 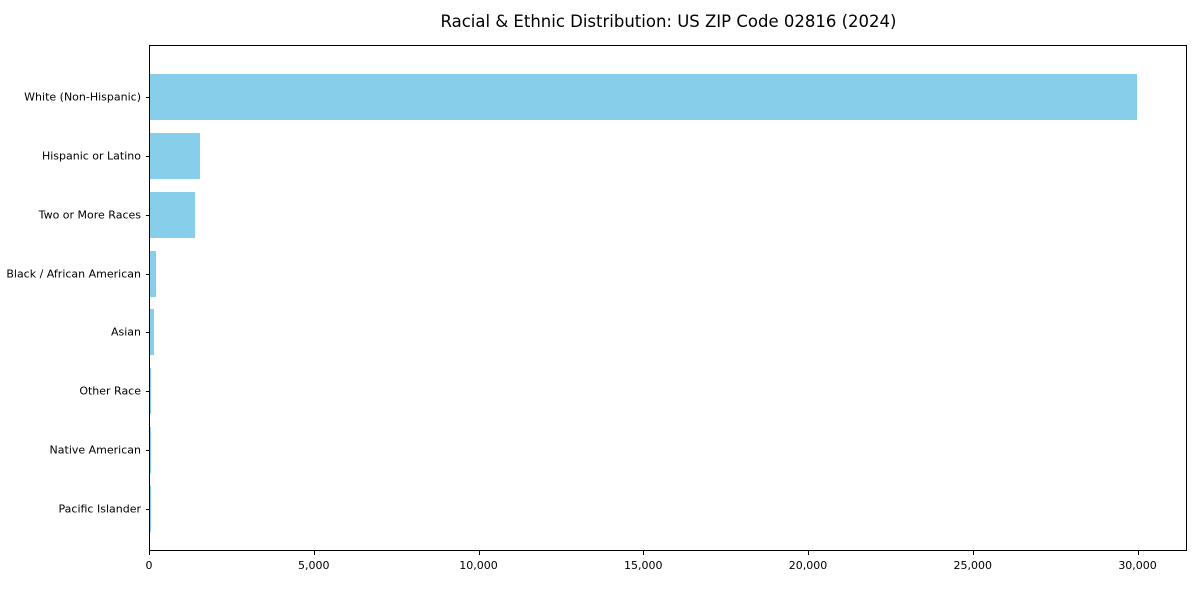 What do you see at coordinates (643, 97) in the screenshot?
I see `bar-white-non-hispanic` at bounding box center [643, 97].